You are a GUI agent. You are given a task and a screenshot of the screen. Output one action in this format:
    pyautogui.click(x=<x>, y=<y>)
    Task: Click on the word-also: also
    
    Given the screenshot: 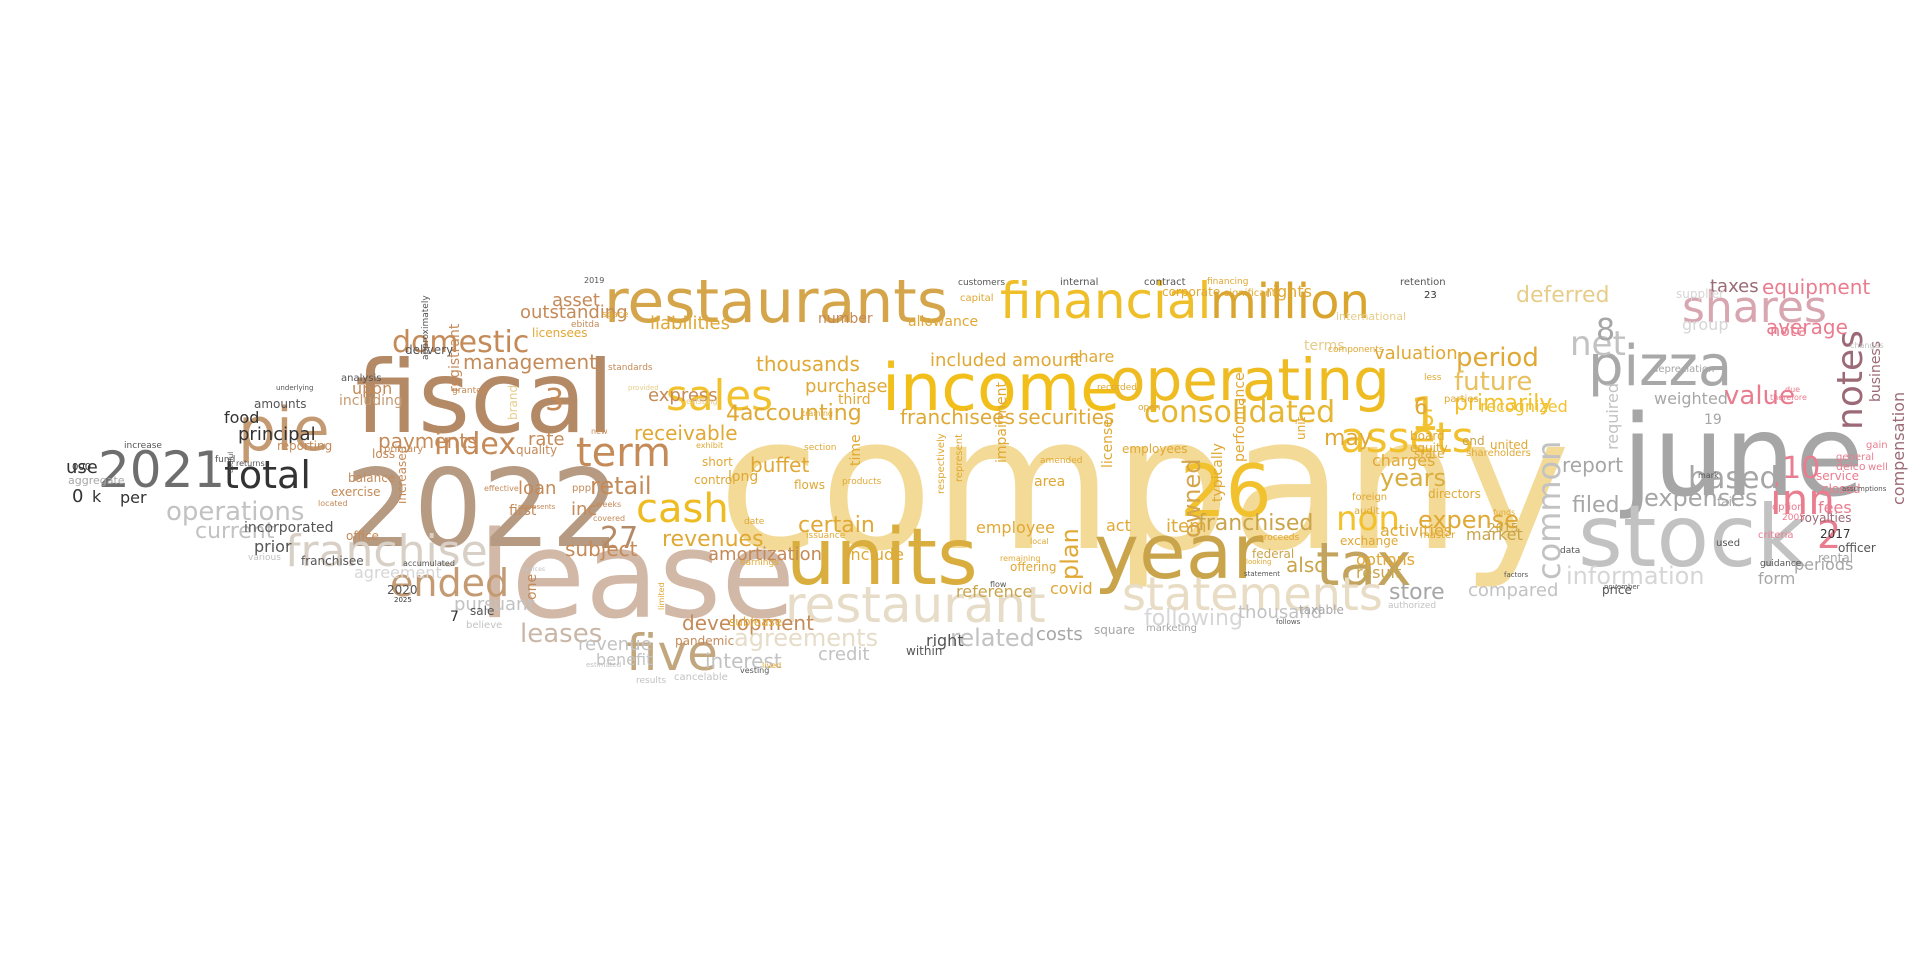 What is the action you would take?
    pyautogui.click(x=1306, y=565)
    